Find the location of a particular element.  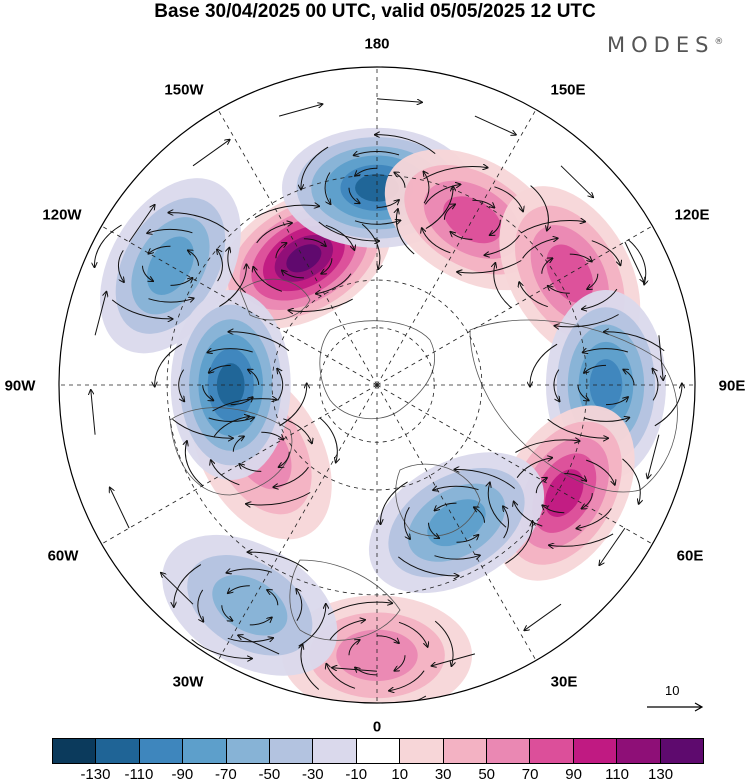

colorbar is located at coordinates (378, 751).